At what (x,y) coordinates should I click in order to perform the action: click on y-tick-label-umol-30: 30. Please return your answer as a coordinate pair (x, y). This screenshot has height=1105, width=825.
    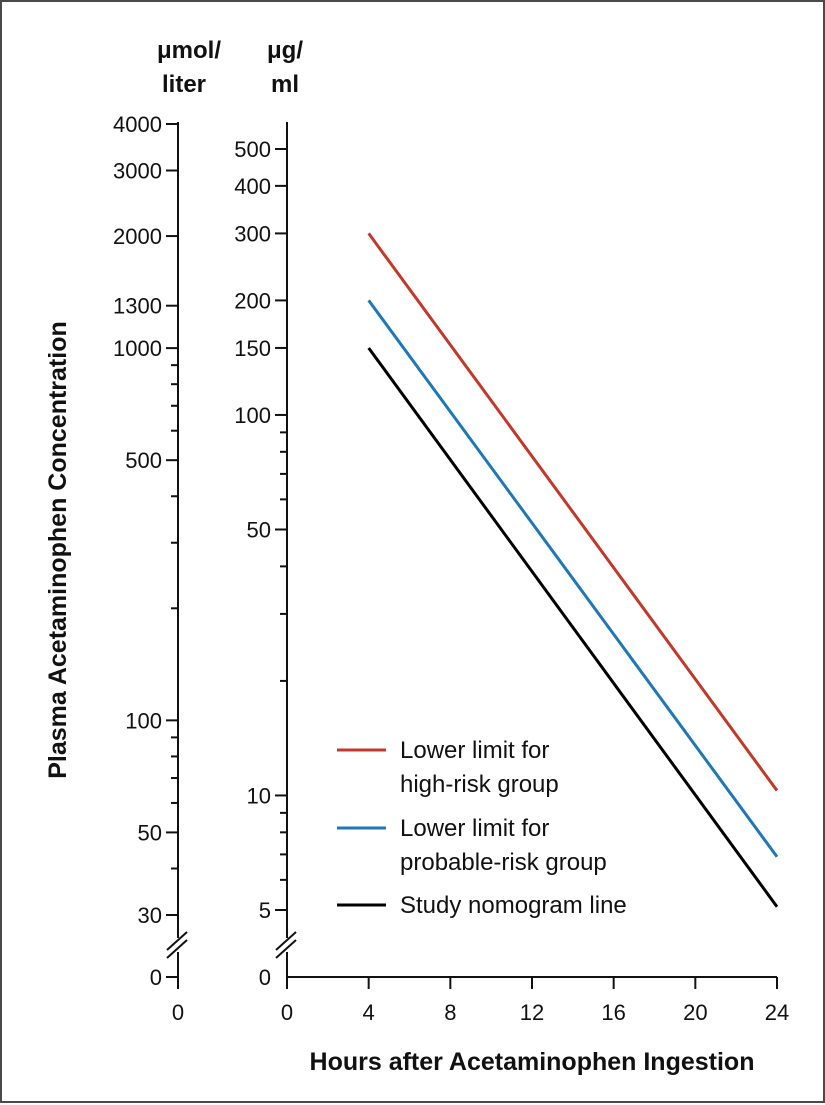
    Looking at the image, I should click on (150, 915).